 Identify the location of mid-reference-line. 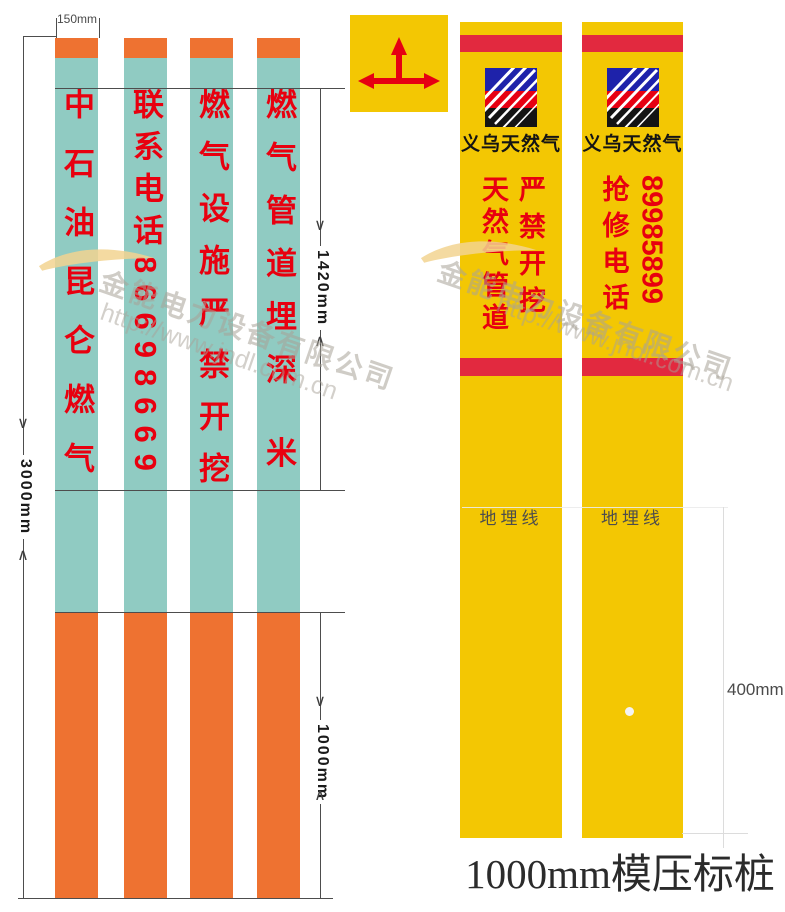
(200, 490).